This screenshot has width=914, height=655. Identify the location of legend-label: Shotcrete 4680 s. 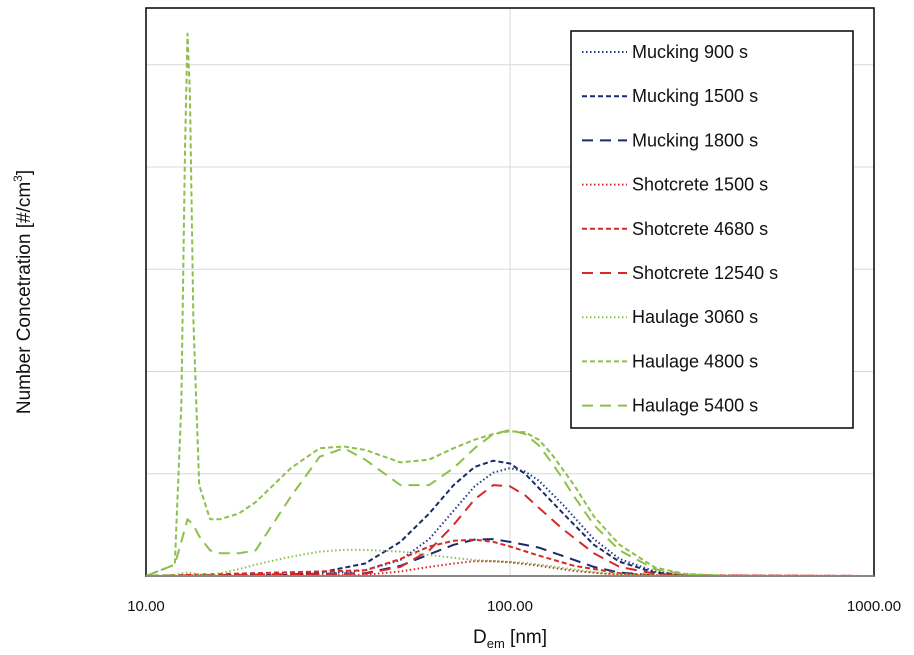
(700, 229).